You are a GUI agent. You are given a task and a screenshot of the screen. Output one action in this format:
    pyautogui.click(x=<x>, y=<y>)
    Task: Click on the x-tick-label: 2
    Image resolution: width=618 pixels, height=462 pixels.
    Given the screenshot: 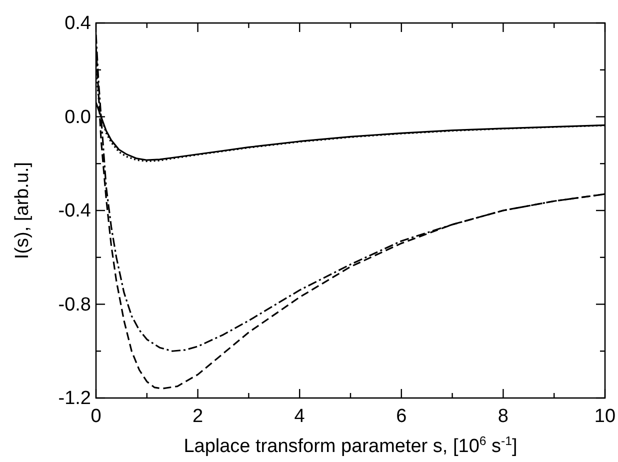 What is the action you would take?
    pyautogui.click(x=198, y=416)
    